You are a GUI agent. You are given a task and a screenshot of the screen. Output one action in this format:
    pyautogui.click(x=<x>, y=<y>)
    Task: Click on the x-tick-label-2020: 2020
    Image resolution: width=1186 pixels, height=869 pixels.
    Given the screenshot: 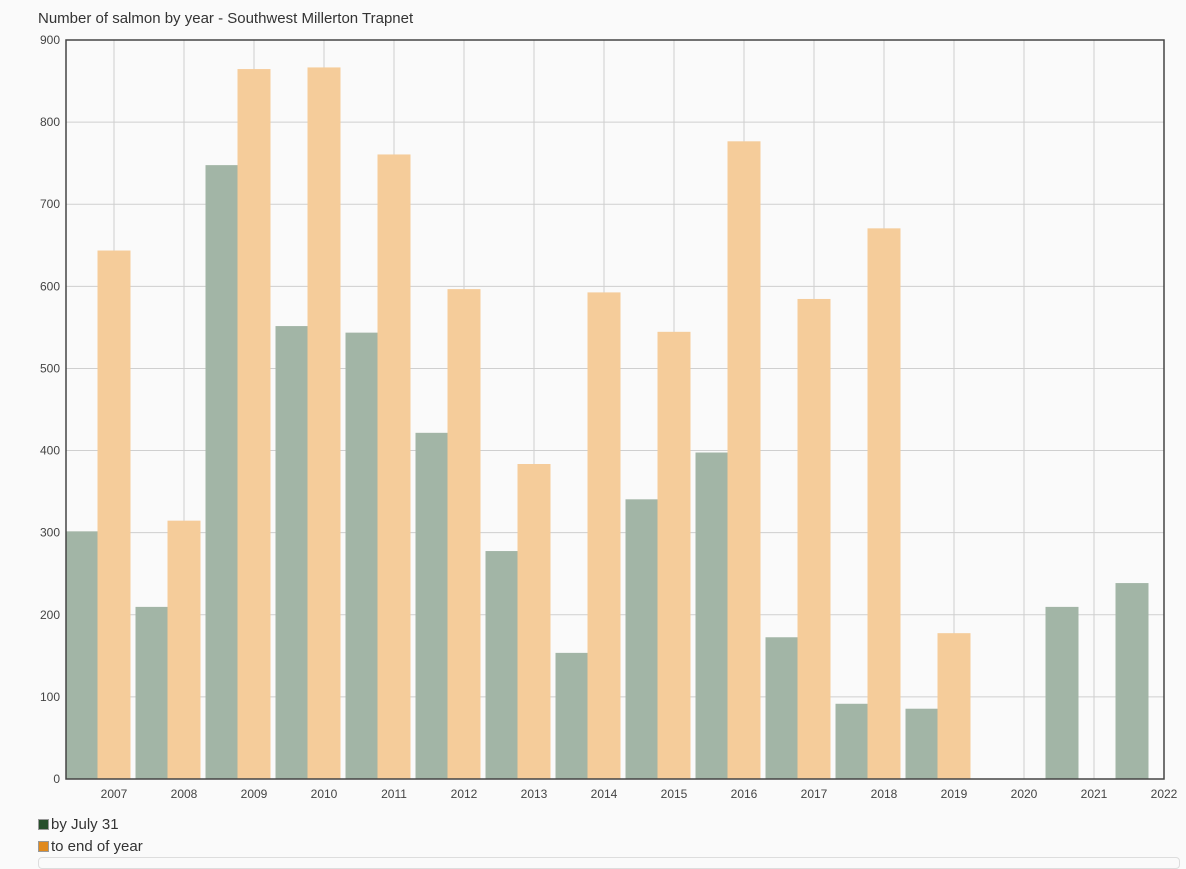 What is the action you would take?
    pyautogui.click(x=1024, y=794)
    